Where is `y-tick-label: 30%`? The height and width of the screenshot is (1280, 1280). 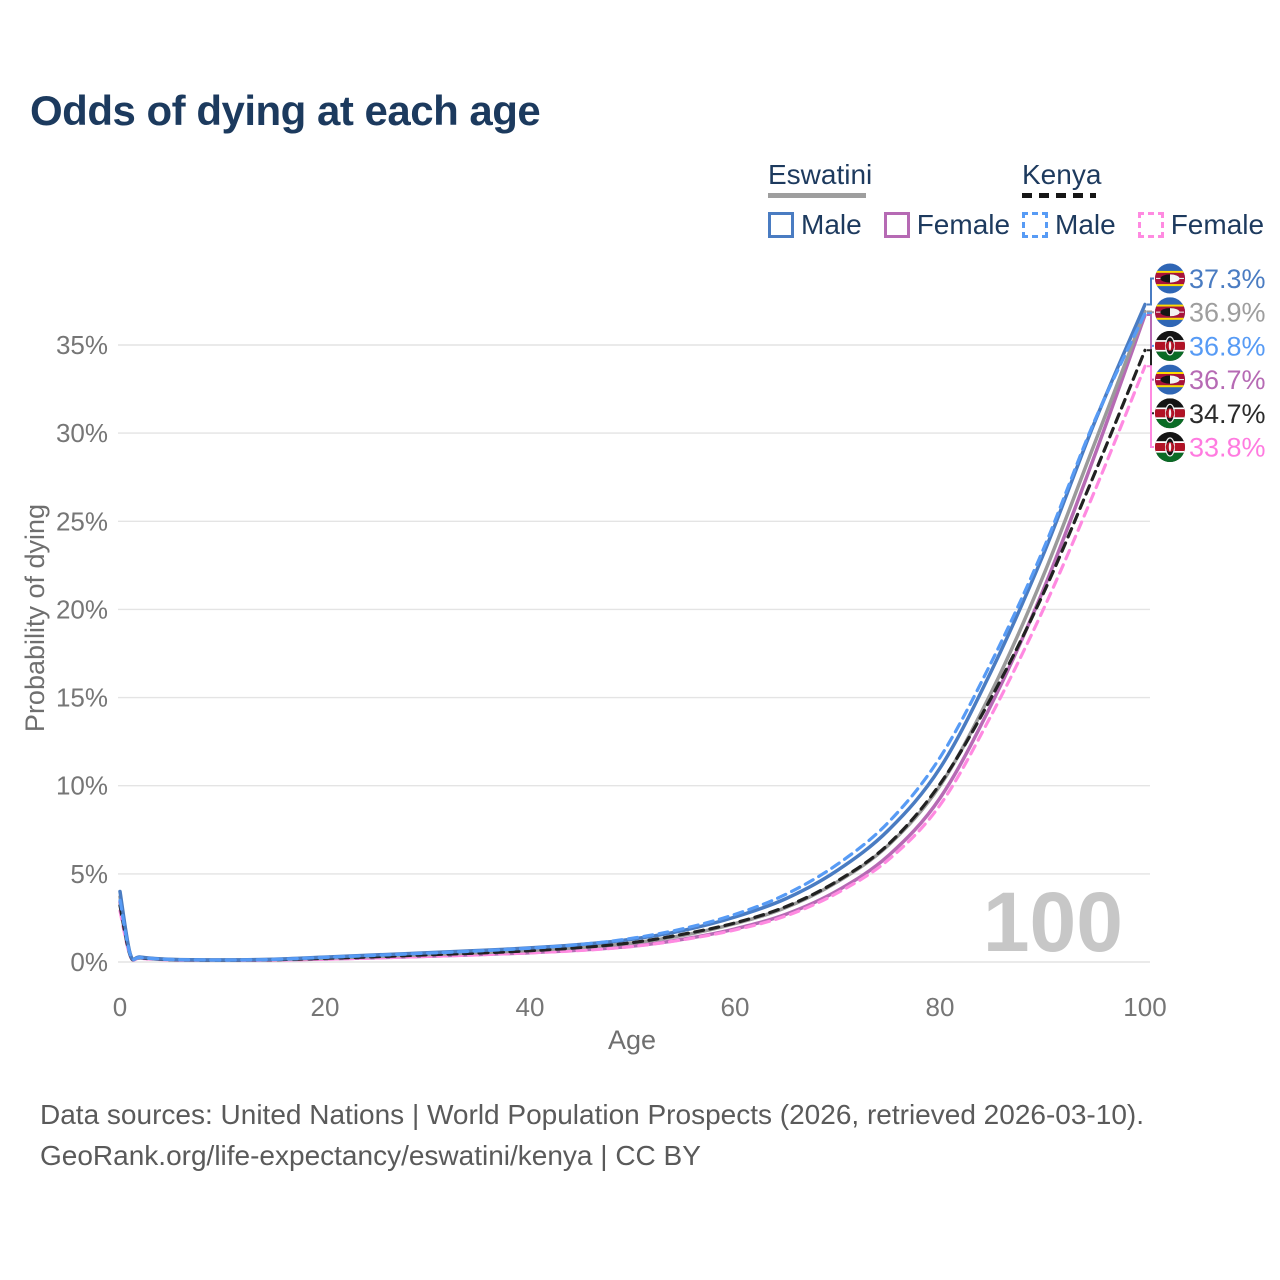
y-tick-label: 30% is located at coordinates (82, 433).